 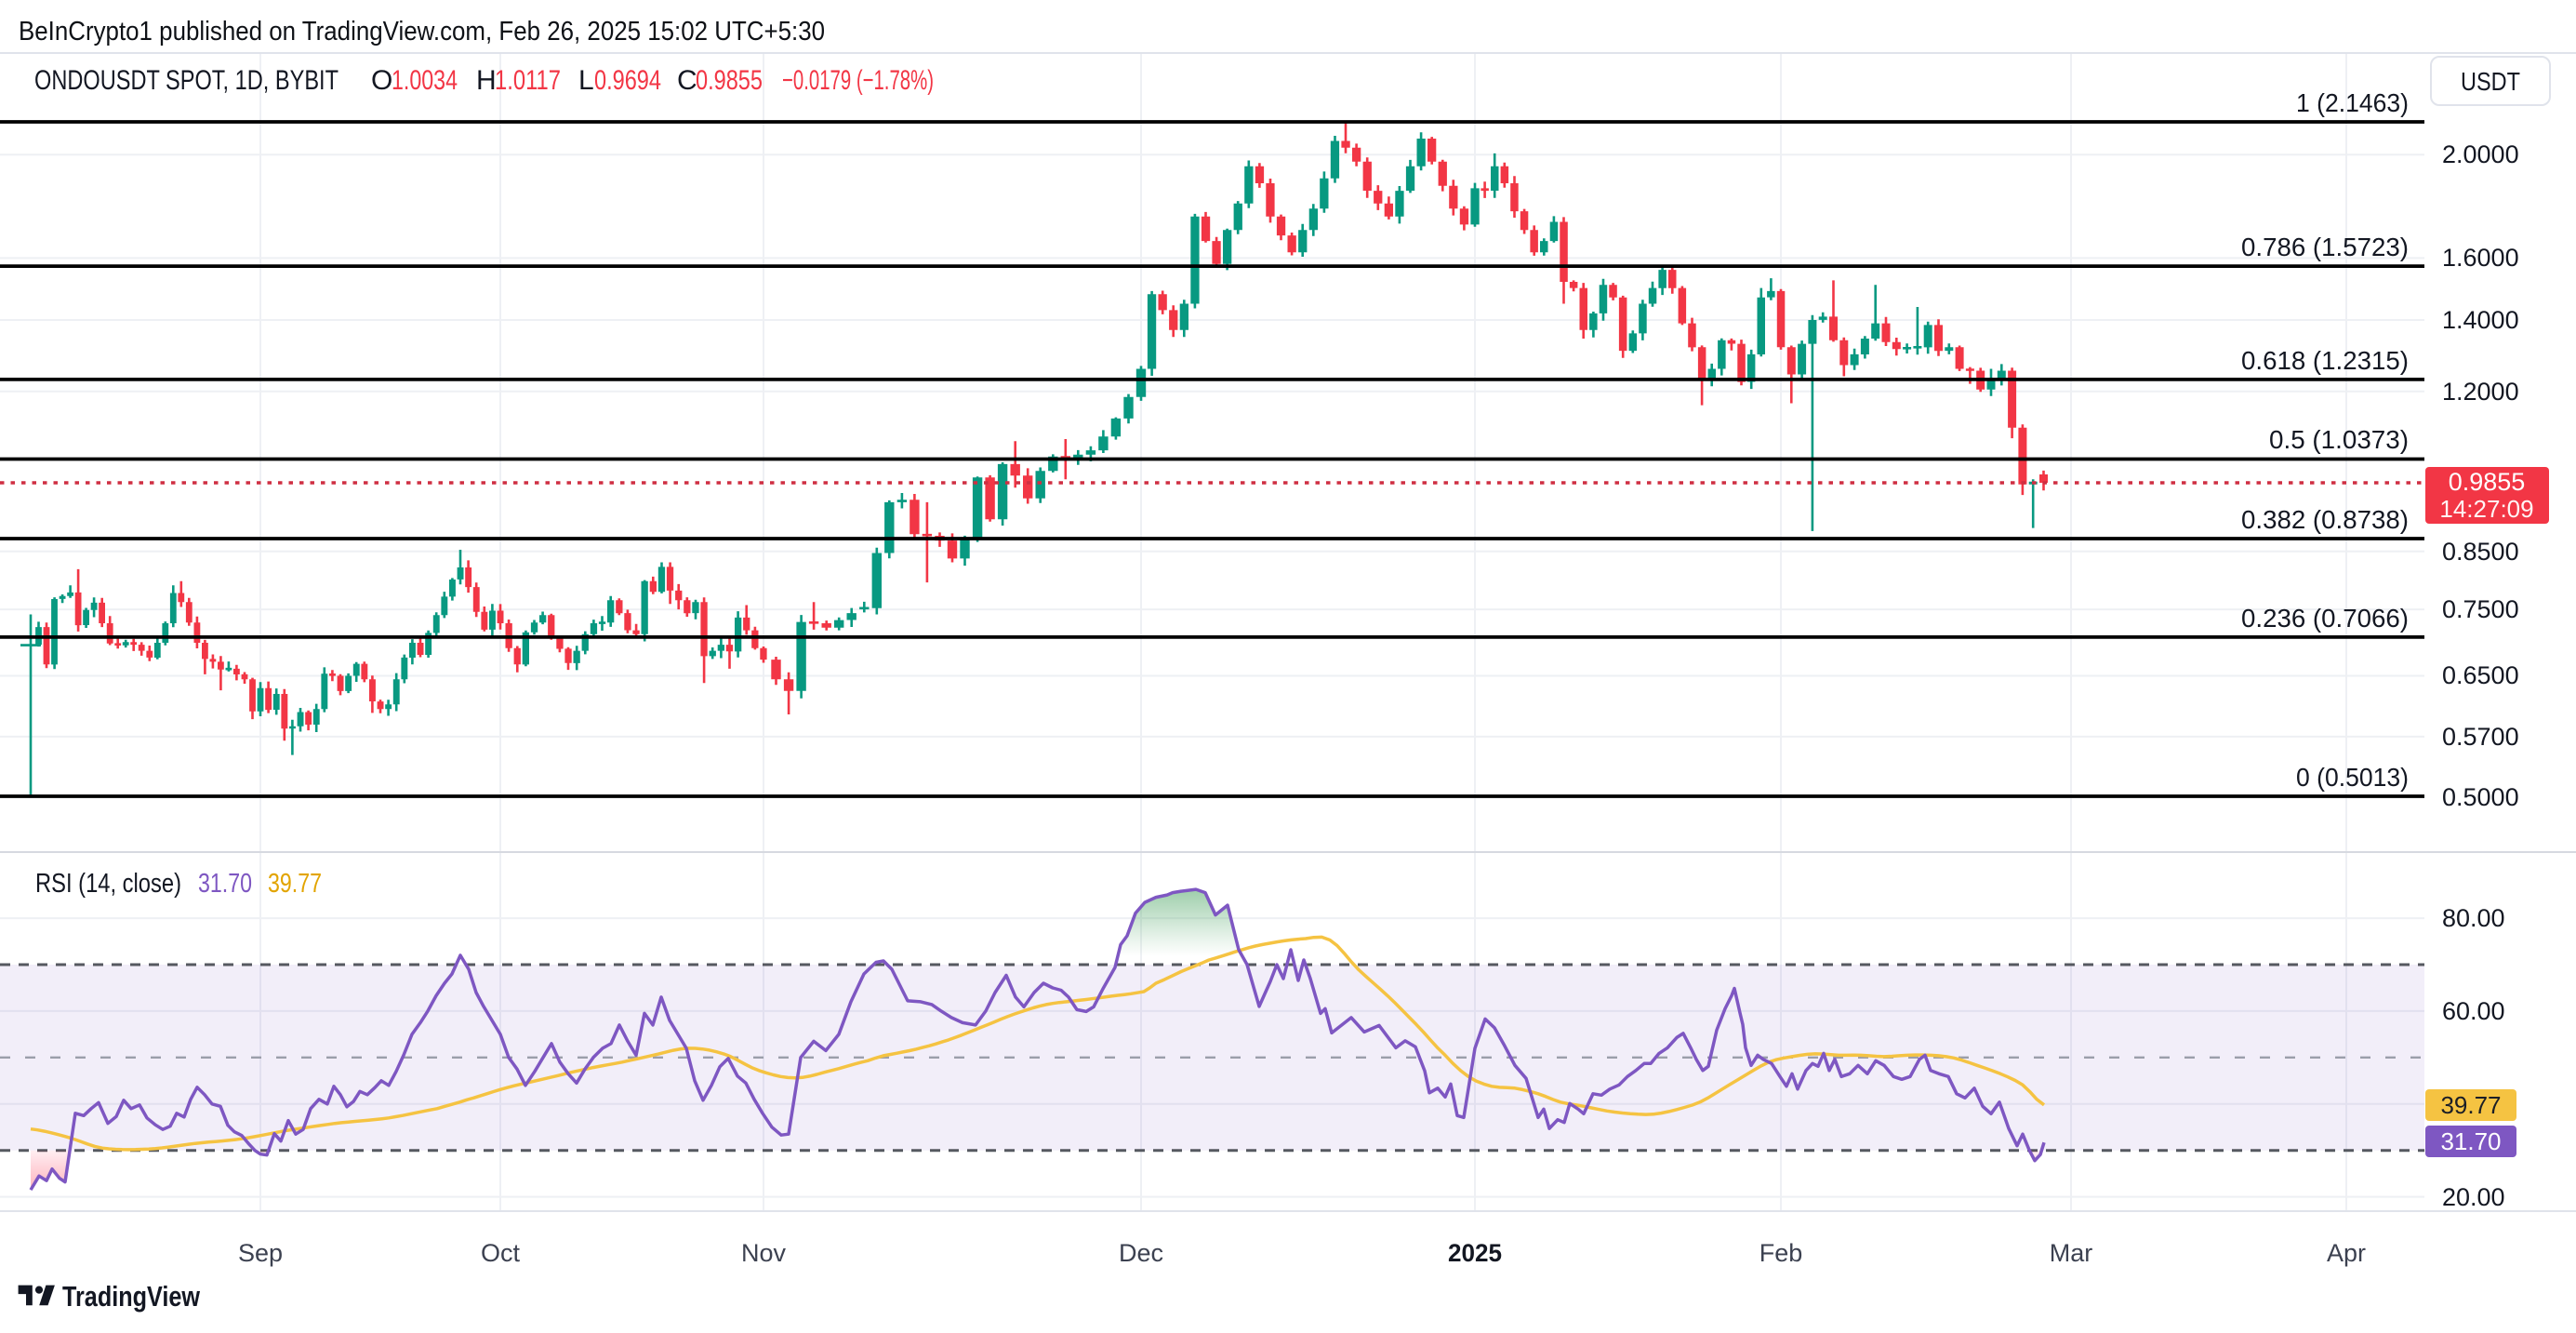 I want to click on svg-text: 0 (0.5013), so click(x=2352, y=777).